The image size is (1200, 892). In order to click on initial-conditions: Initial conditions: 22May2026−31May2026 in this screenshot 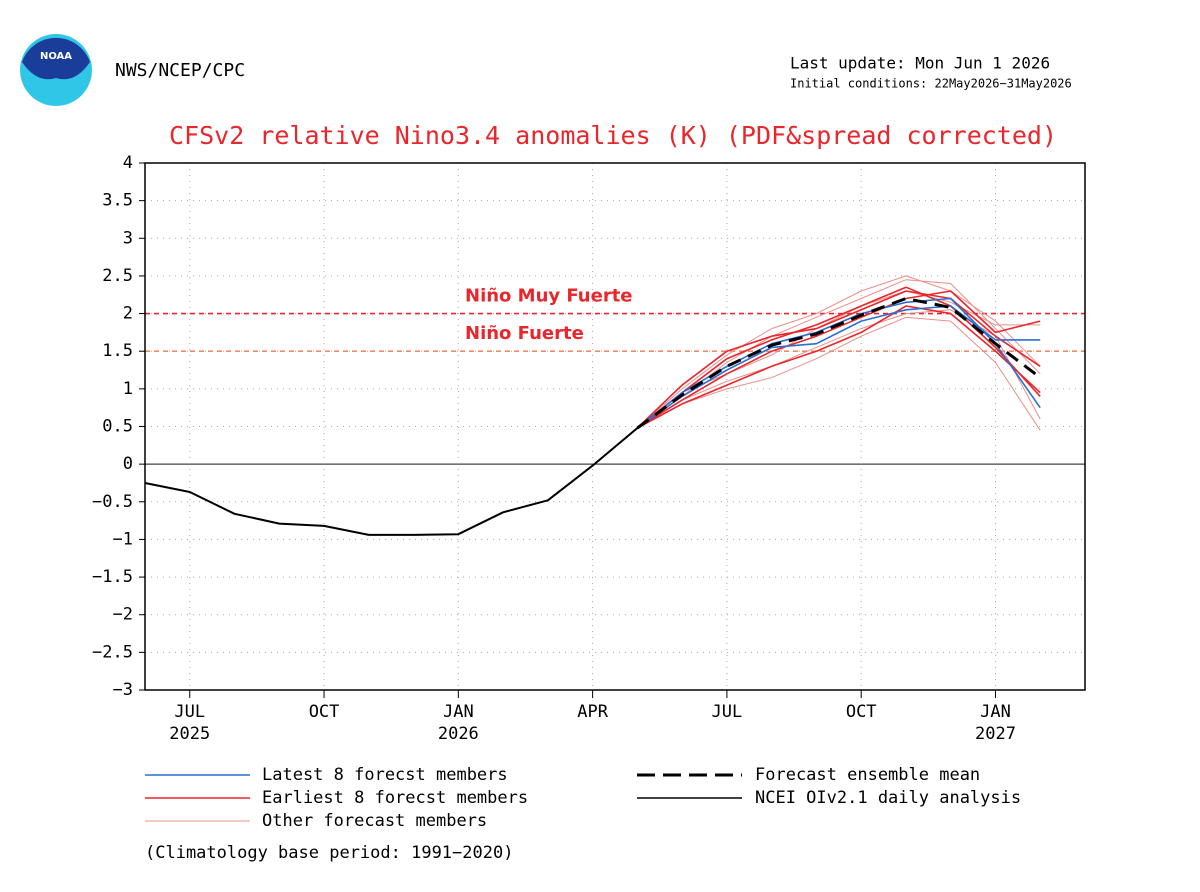, I will do `click(931, 84)`.